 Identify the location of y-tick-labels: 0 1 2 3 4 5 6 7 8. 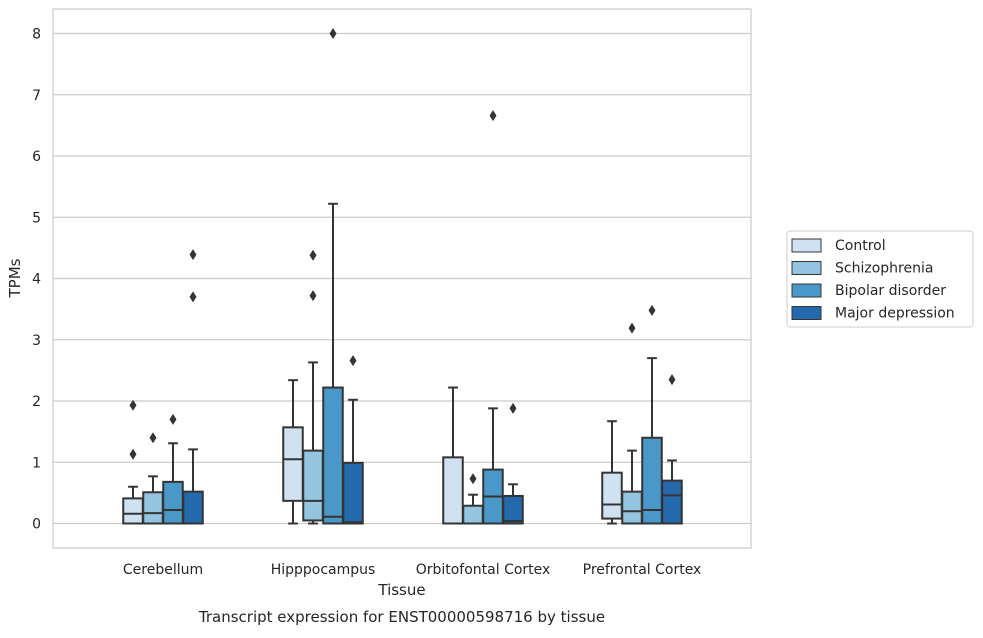
(36, 280).